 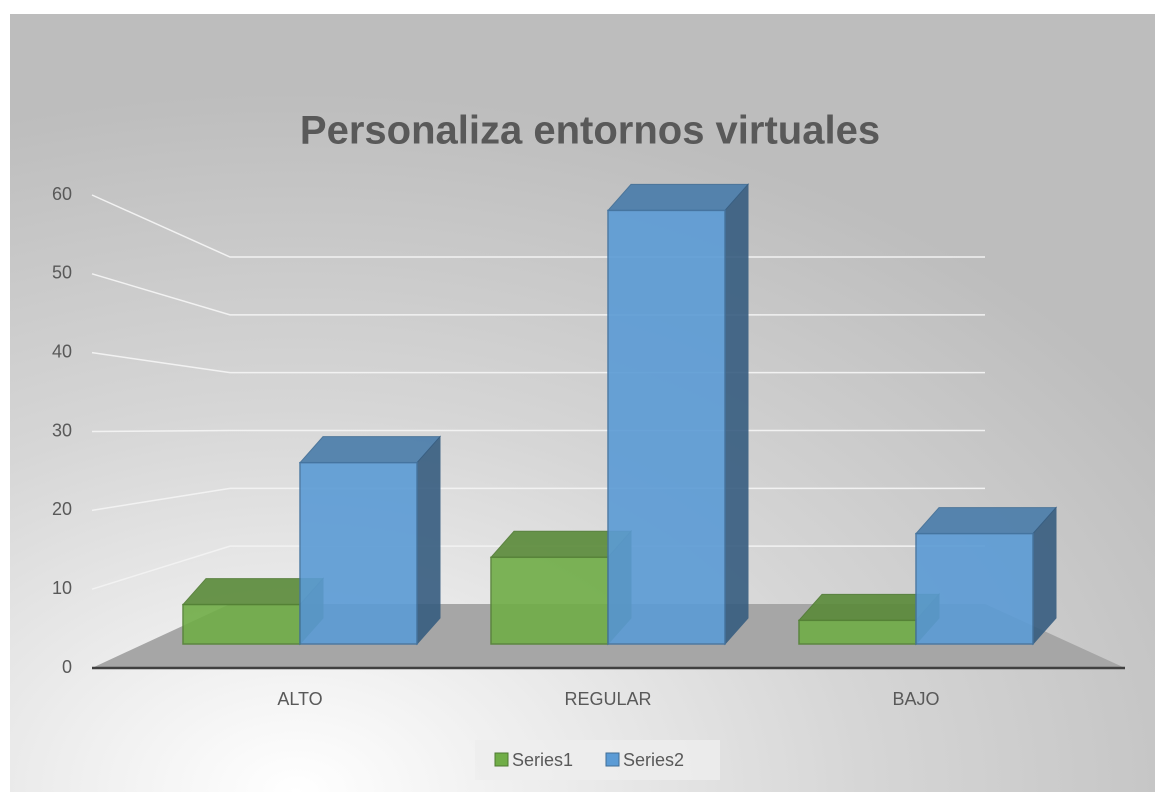 I want to click on x-tick-label: BAJO, so click(x=915, y=699).